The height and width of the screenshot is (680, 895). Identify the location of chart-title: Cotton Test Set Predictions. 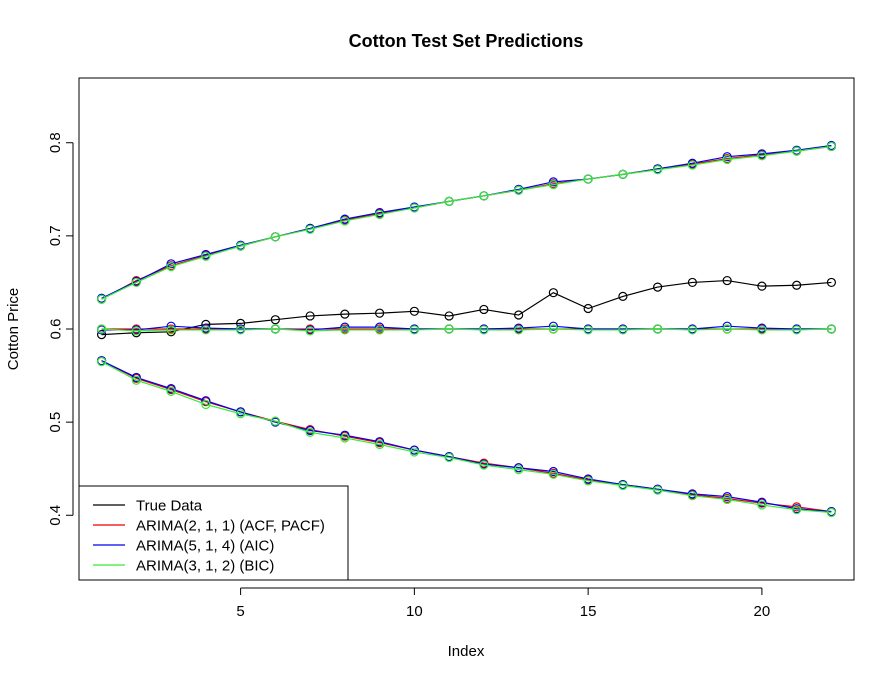
(466, 41).